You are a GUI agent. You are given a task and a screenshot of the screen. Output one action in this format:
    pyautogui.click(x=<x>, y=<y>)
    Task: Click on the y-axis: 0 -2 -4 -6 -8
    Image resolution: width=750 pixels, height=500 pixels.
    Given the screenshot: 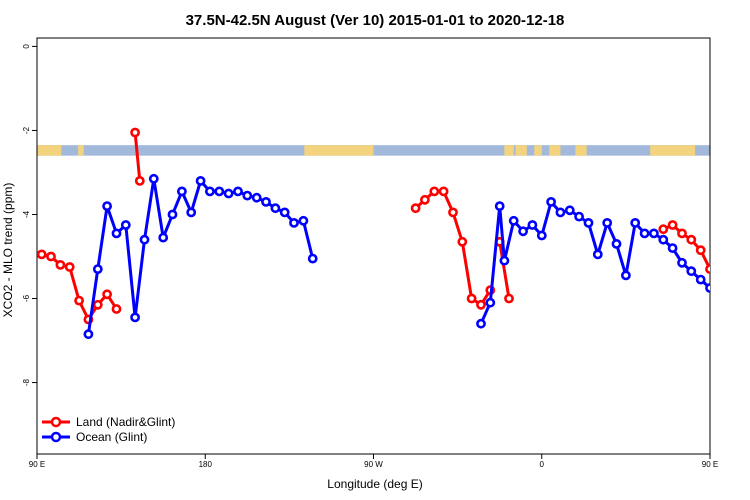 What is the action you would take?
    pyautogui.click(x=29, y=215)
    